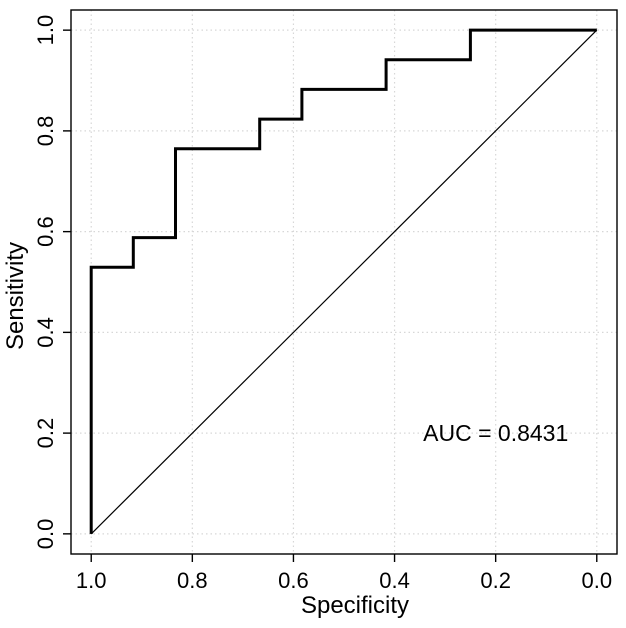 The image size is (626, 628). Describe the element at coordinates (344, 573) in the screenshot. I see `x-axis: 1.0 0.8 0.6 0.4 0.2 0.0` at that location.